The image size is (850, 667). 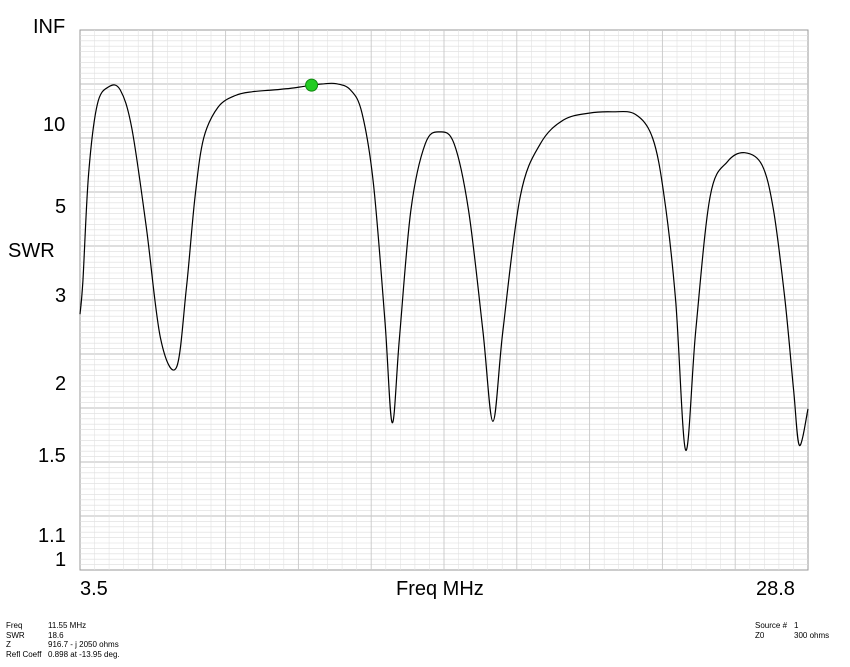 What do you see at coordinates (771, 625) in the screenshot?
I see `readout-key: Source #` at bounding box center [771, 625].